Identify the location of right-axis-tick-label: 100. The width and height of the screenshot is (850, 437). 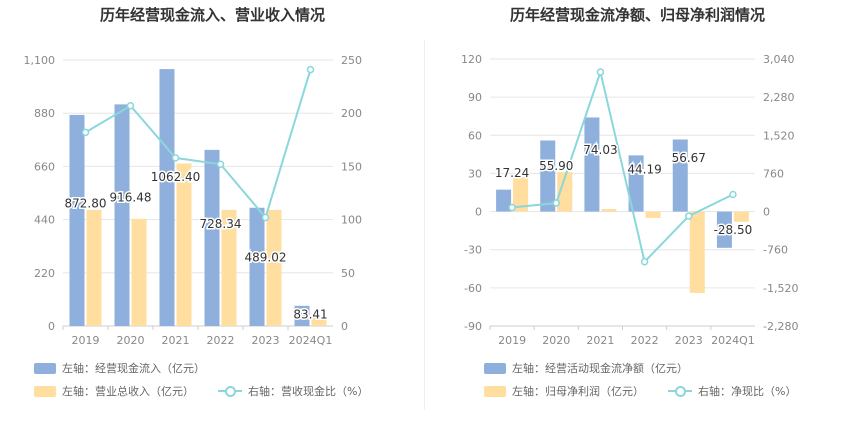
(351, 220).